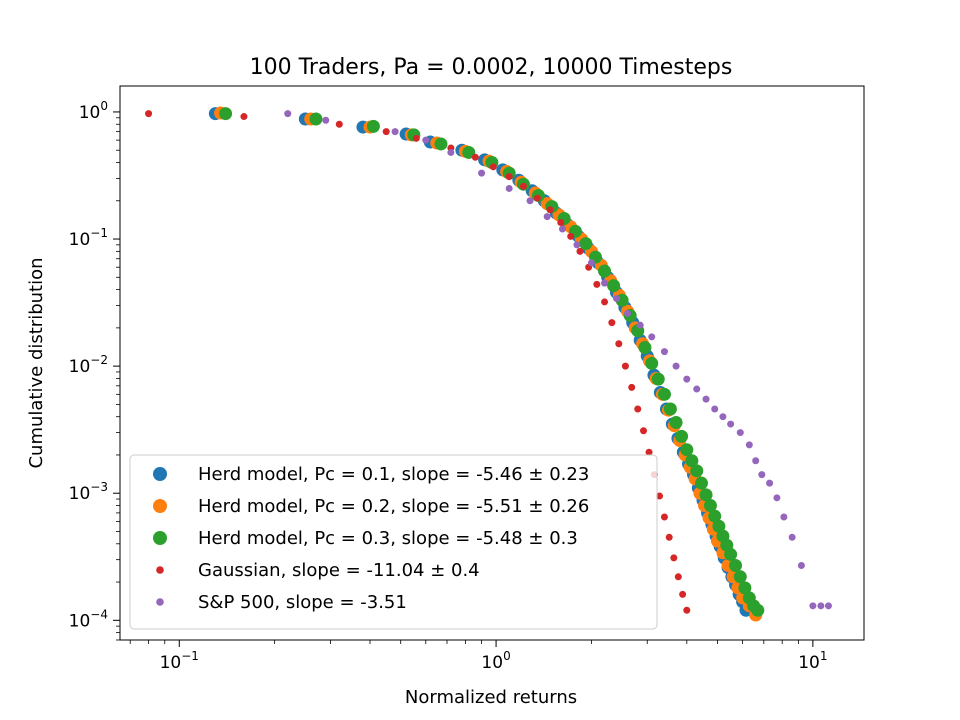 The image size is (960, 720). Describe the element at coordinates (318, 570) in the screenshot. I see `legend-item: Gaussian, slope = -11.04 ± 0.4` at that location.